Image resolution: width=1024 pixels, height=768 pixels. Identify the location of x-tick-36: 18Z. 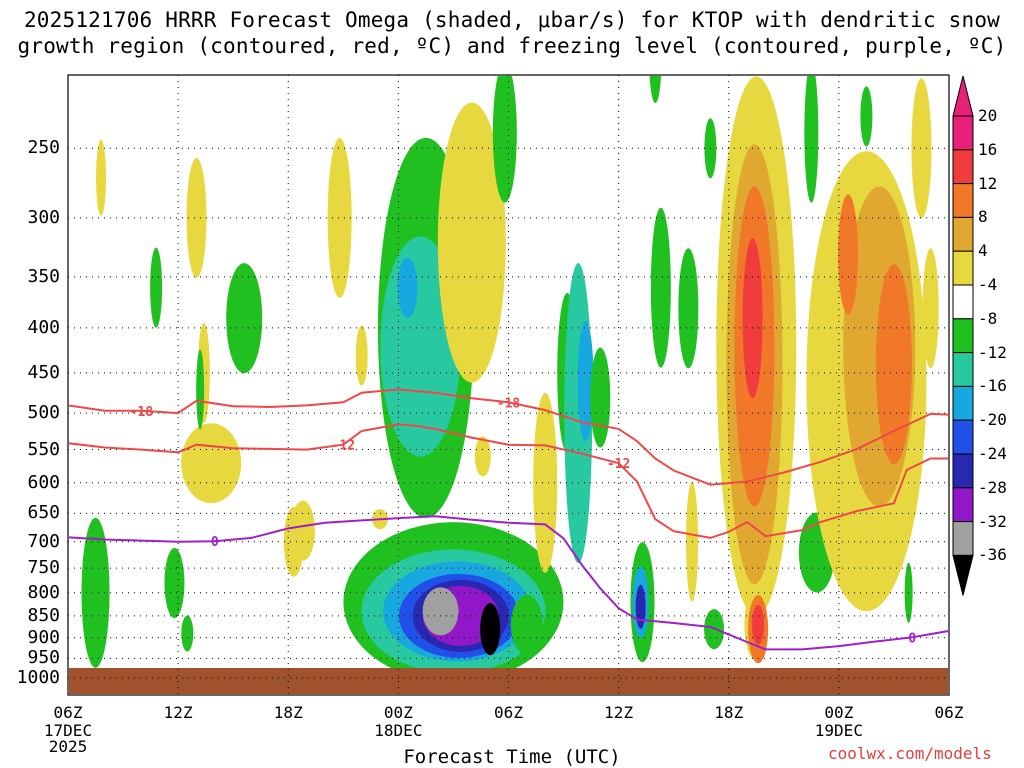
(729, 712).